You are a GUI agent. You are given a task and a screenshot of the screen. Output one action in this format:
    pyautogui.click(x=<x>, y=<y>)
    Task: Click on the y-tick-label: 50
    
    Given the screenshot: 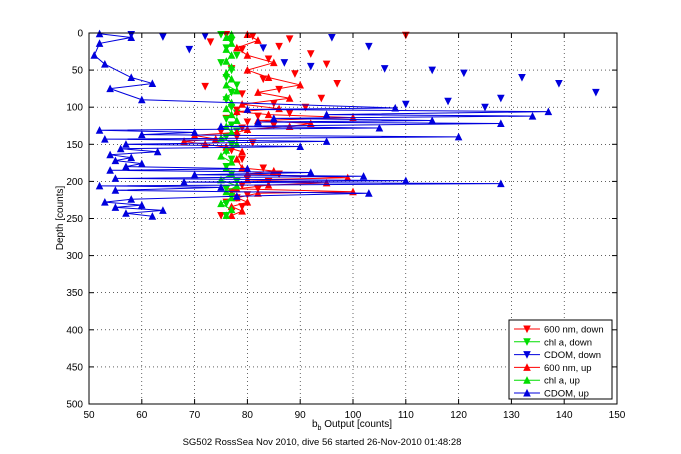 What is the action you would take?
    pyautogui.click(x=78, y=71)
    